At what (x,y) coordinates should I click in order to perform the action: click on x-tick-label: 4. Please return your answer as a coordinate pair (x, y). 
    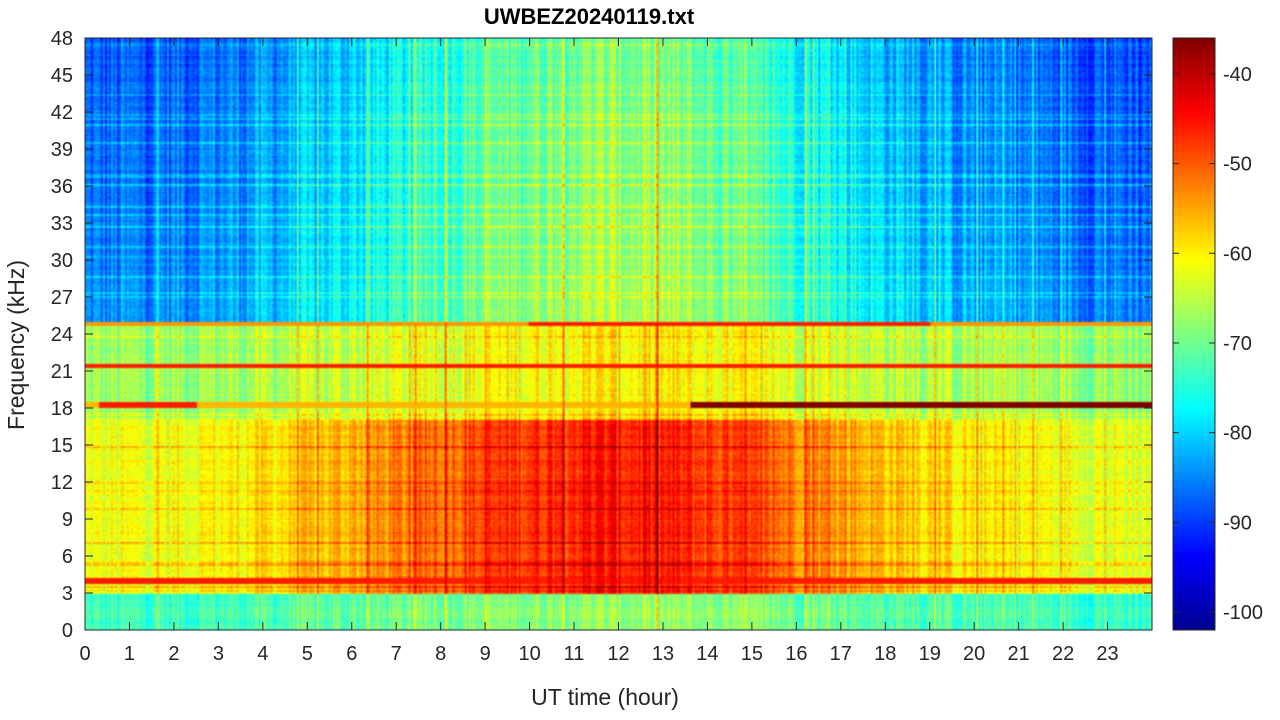
    Looking at the image, I should click on (262, 654).